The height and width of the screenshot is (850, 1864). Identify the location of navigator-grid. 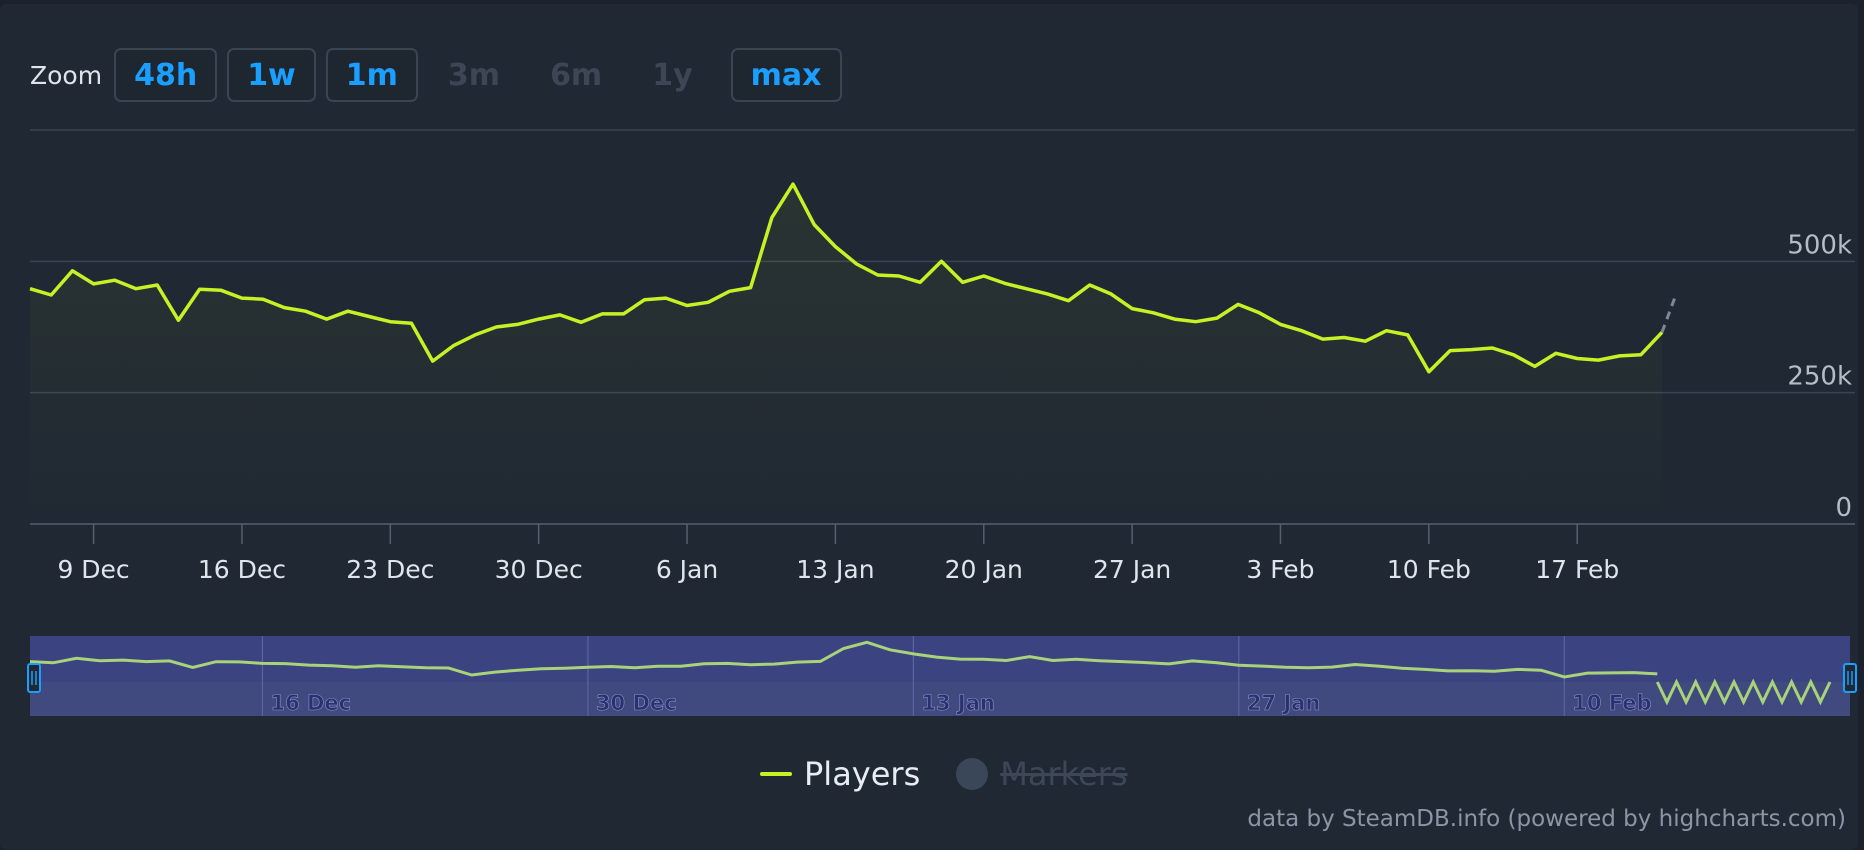
(940, 676).